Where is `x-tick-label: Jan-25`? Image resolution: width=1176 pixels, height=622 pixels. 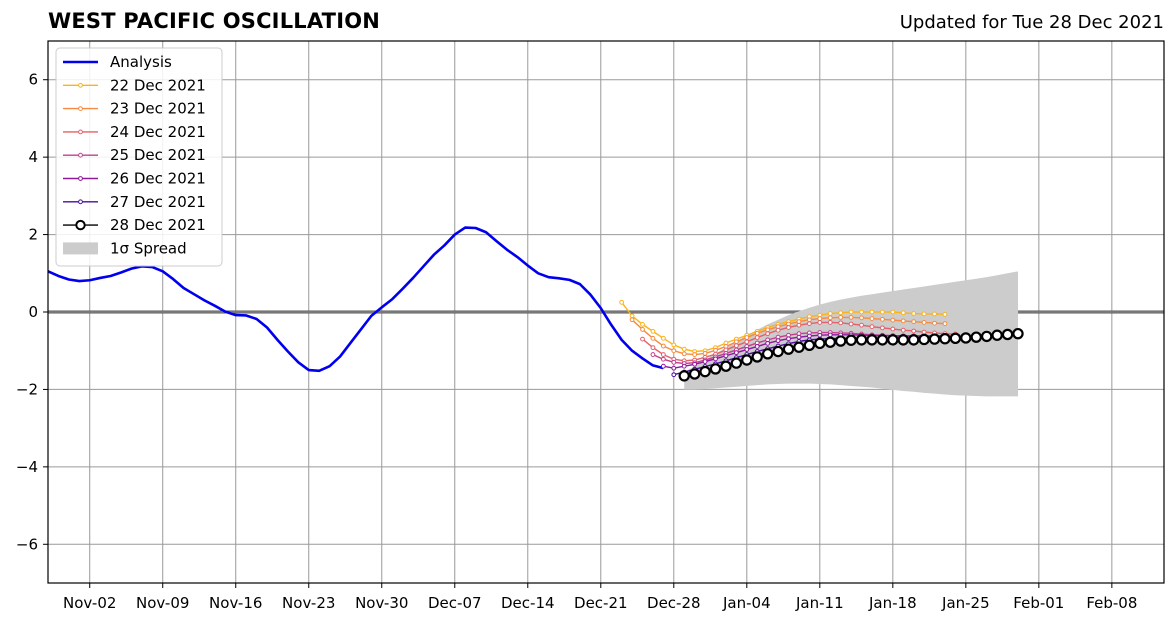
x-tick-label: Jan-25 is located at coordinates (965, 603).